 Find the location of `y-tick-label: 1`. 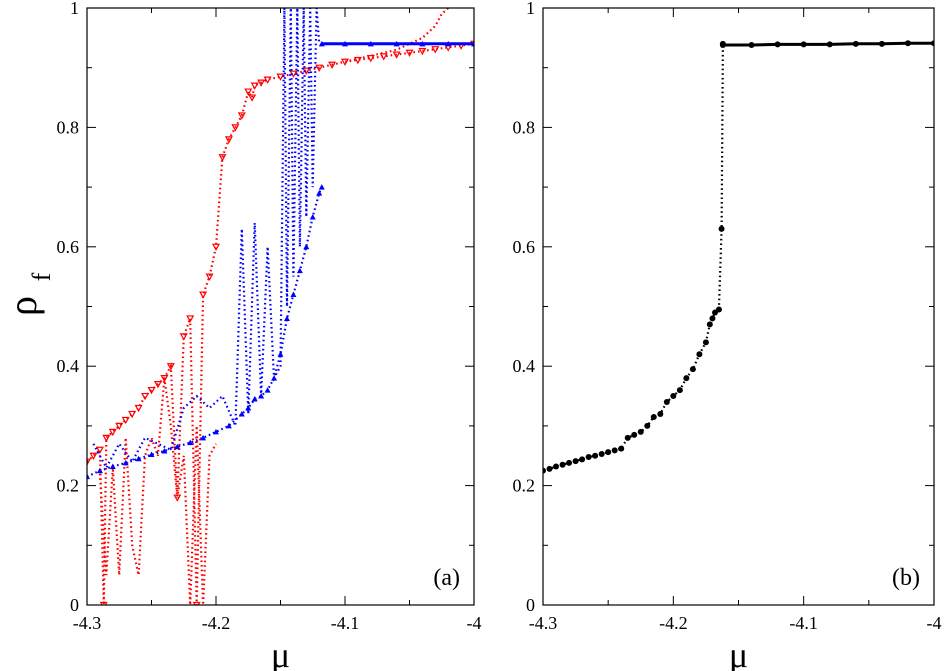

y-tick-label: 1 is located at coordinates (74, 9).